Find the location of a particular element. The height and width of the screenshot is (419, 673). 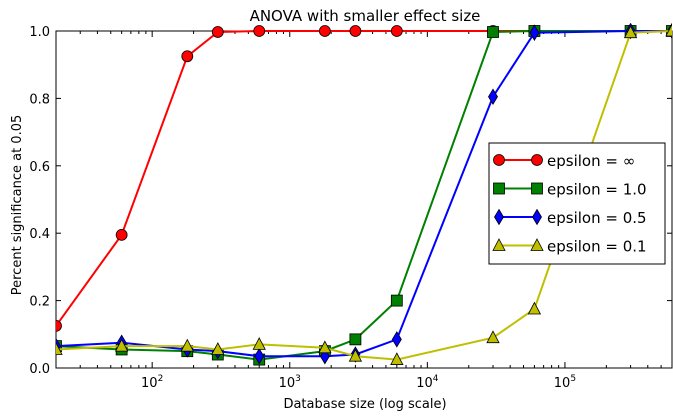

legend-label: epsilon = 1.0 is located at coordinates (597, 190).